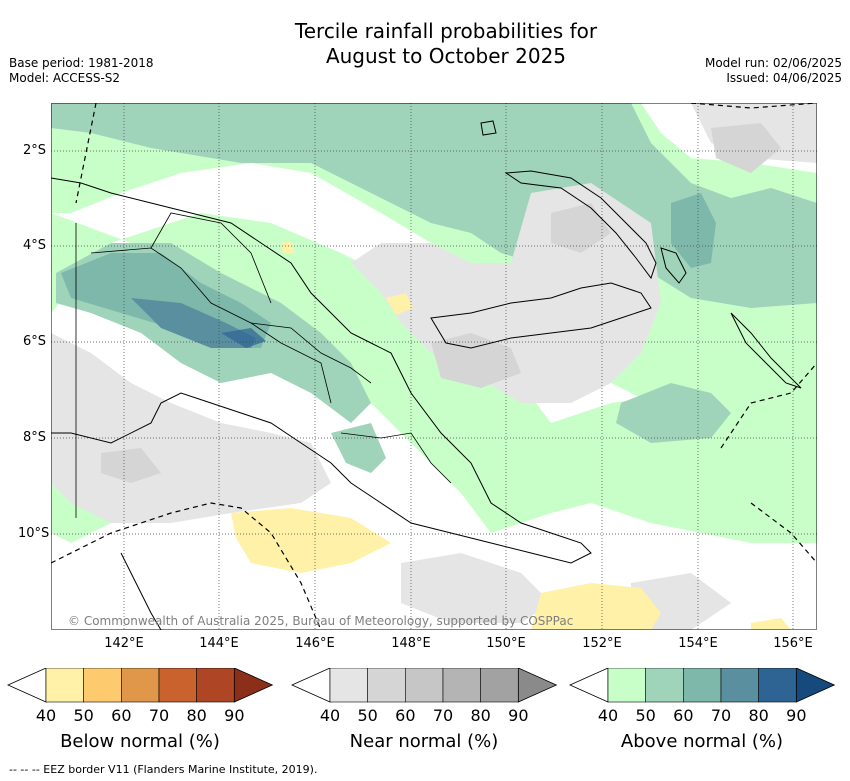 Image resolution: width=850 pixels, height=781 pixels. I want to click on eez-border-solomons, so click(783, 533).